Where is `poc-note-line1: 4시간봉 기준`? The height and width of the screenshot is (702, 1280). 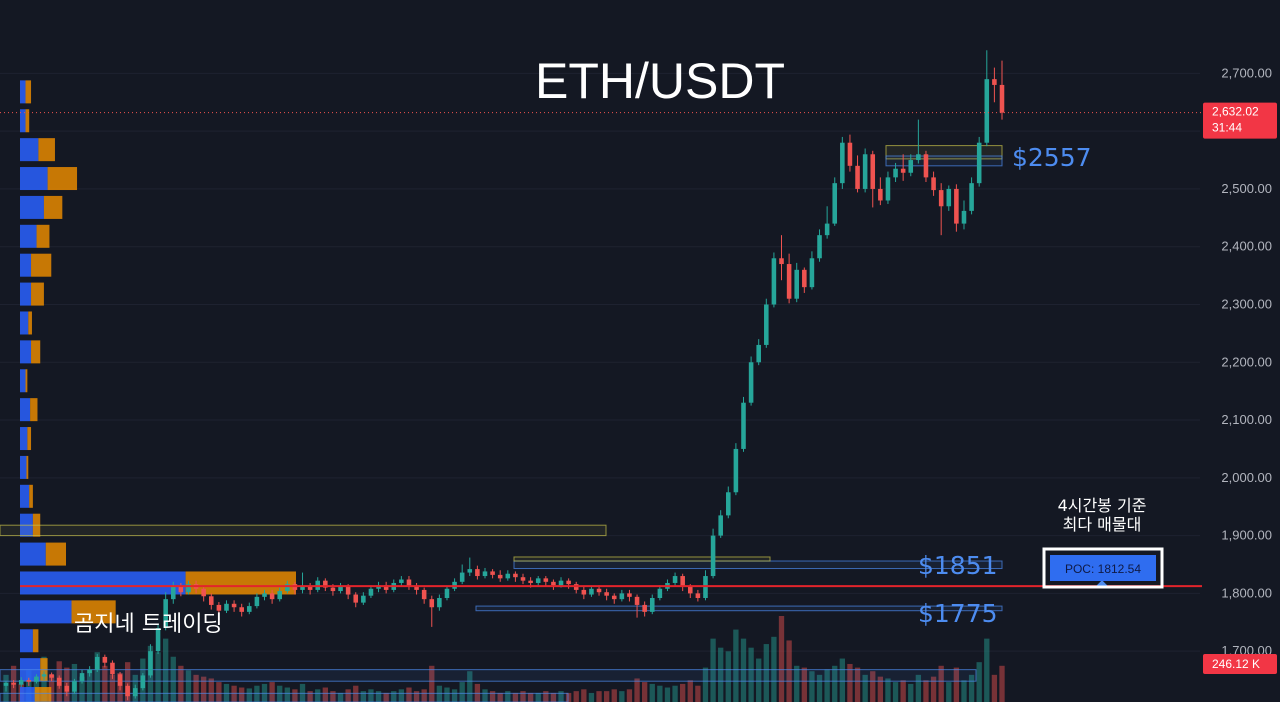
poc-note-line1: 4시간봉 기준 is located at coordinates (1102, 505).